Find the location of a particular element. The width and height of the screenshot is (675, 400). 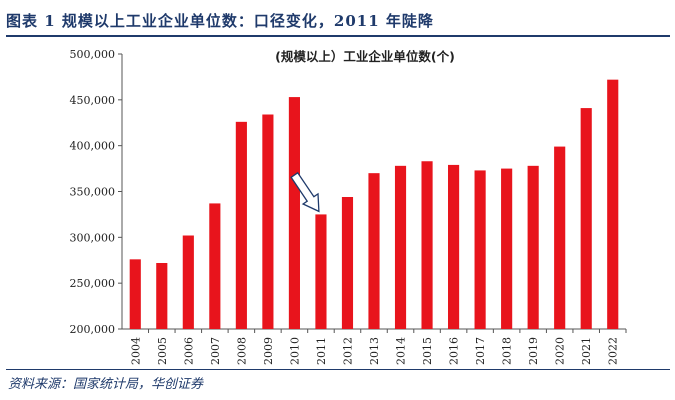

source-note: 资料来源：国家统计局，华创证券 is located at coordinates (106, 384).